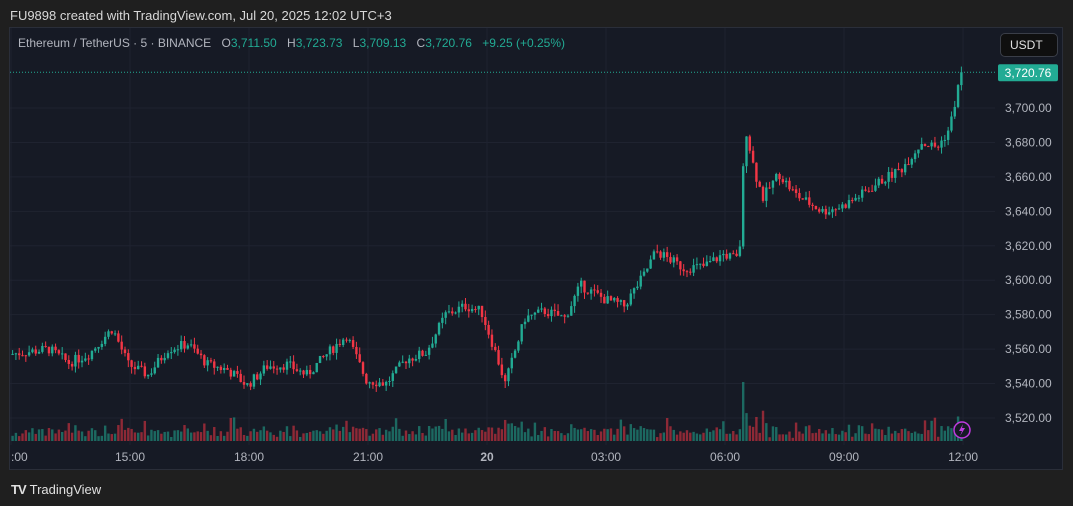 This screenshot has width=1073, height=506. I want to click on symbol-label: Ethereum / TetherUS · 5 · BINANCE, so click(115, 43).